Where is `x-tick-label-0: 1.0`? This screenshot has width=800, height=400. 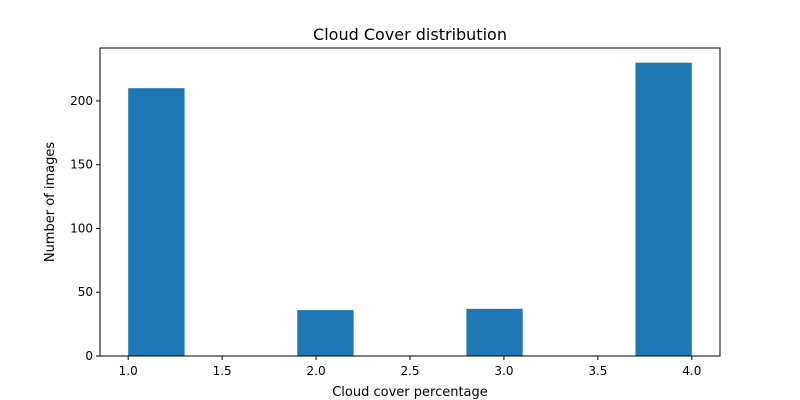
x-tick-label-0: 1.0 is located at coordinates (128, 371).